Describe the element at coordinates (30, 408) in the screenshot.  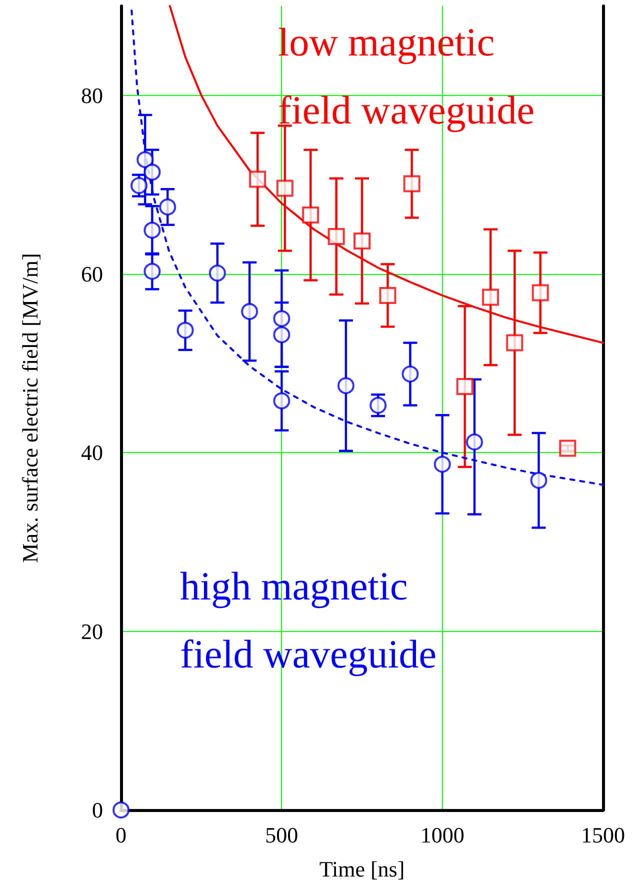
I see `y-axis-title: Max. surface electric field [MV/m]` at that location.